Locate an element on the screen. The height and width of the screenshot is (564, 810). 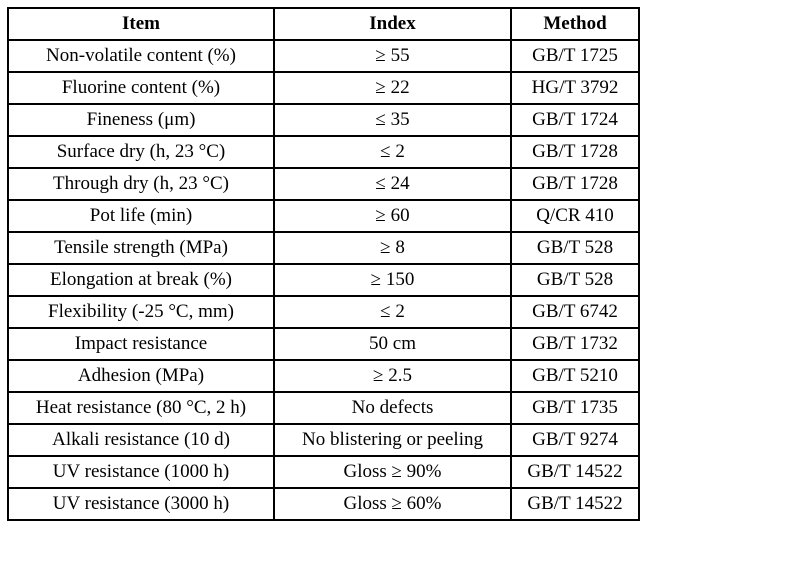
table-cell: Heat resistance (80 °C, 2 h) is located at coordinates (141, 408).